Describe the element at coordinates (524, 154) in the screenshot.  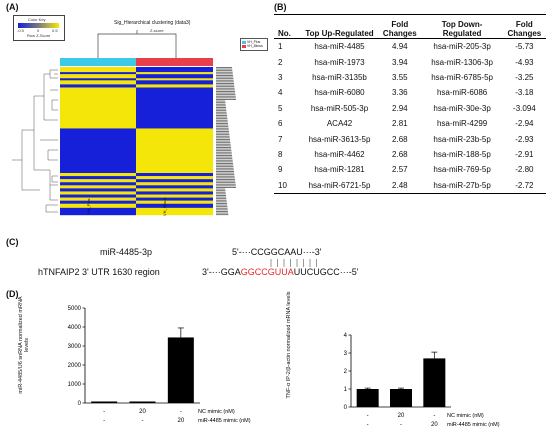
I see `cell-down-fold: -2.91` at that location.